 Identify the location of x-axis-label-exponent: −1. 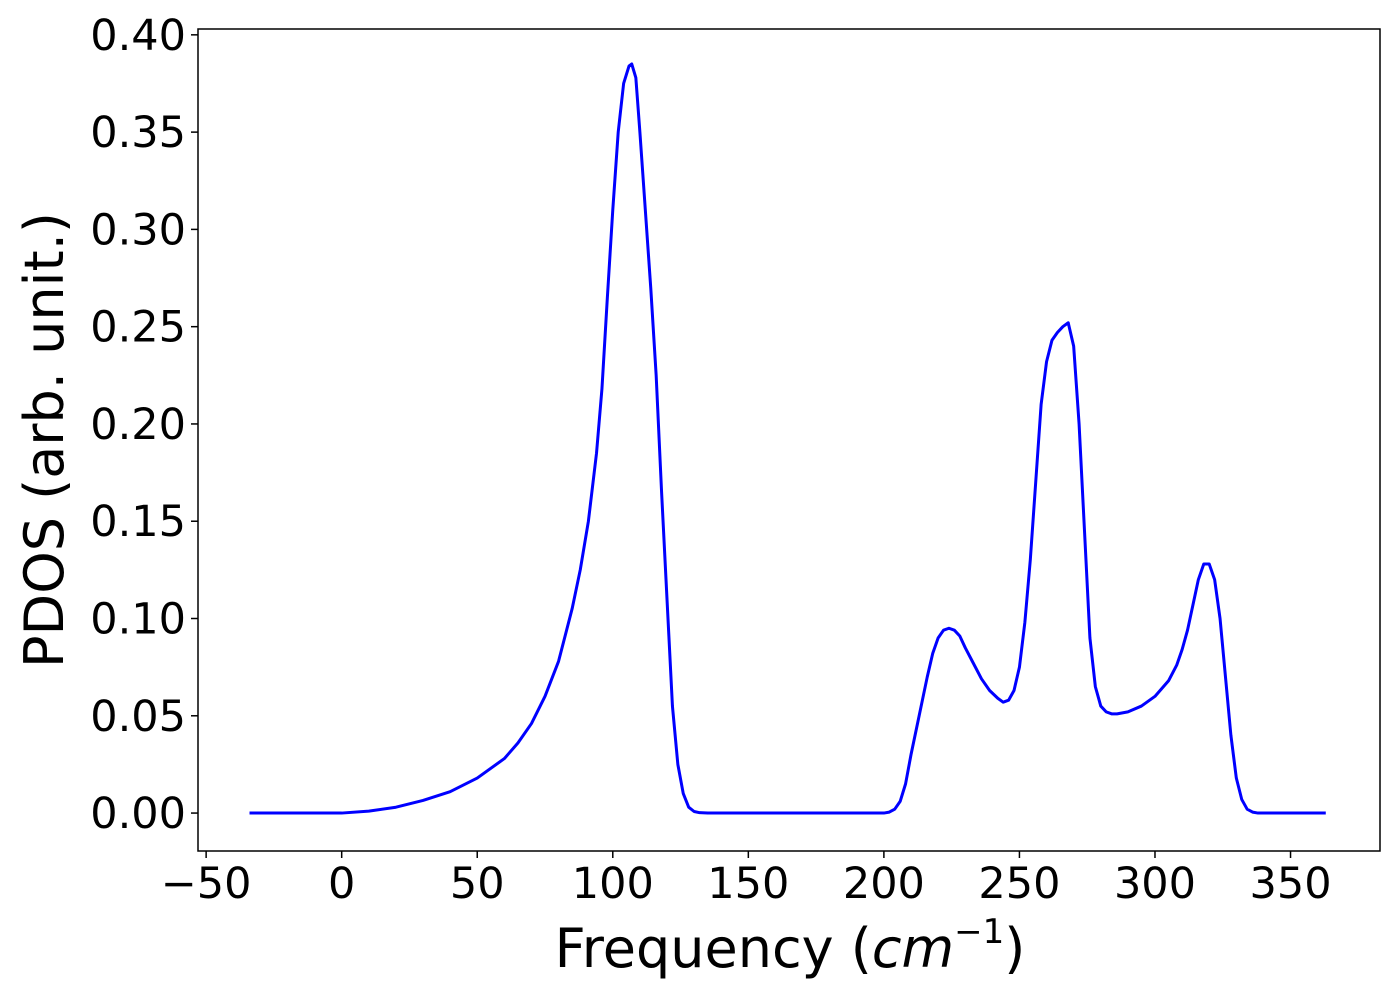
(979, 932).